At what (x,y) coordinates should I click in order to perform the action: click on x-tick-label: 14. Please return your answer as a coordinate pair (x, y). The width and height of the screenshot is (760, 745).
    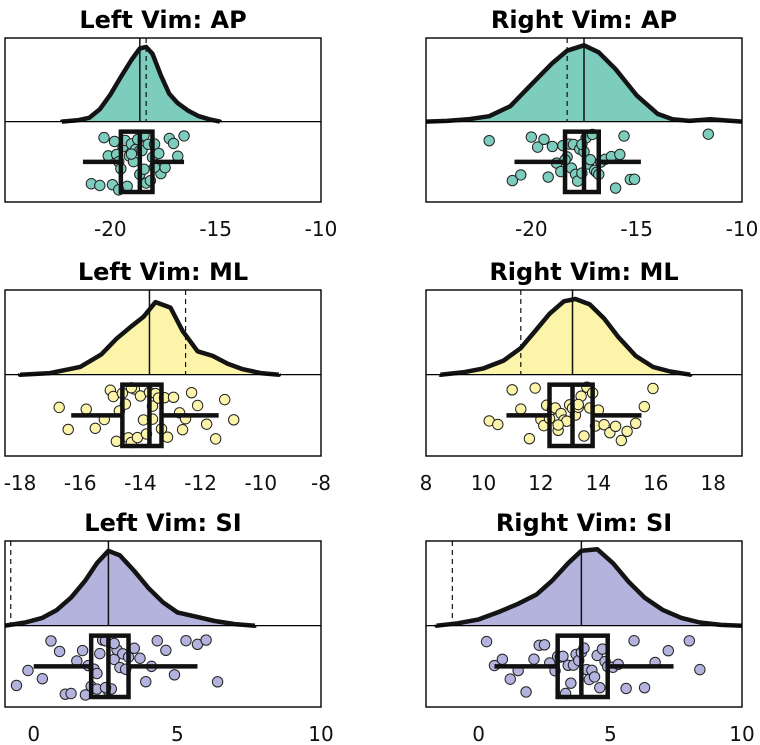
    Looking at the image, I should click on (598, 483).